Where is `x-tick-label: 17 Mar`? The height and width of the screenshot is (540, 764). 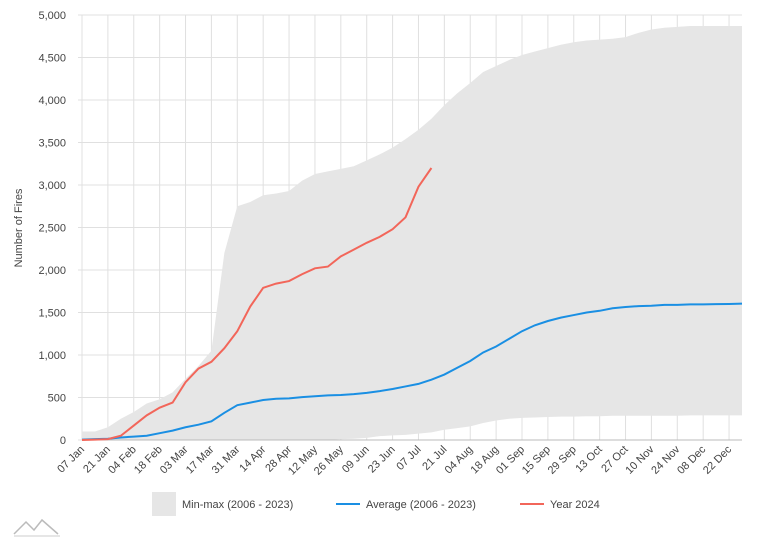
x-tick-label: 17 Mar is located at coordinates (200, 459).